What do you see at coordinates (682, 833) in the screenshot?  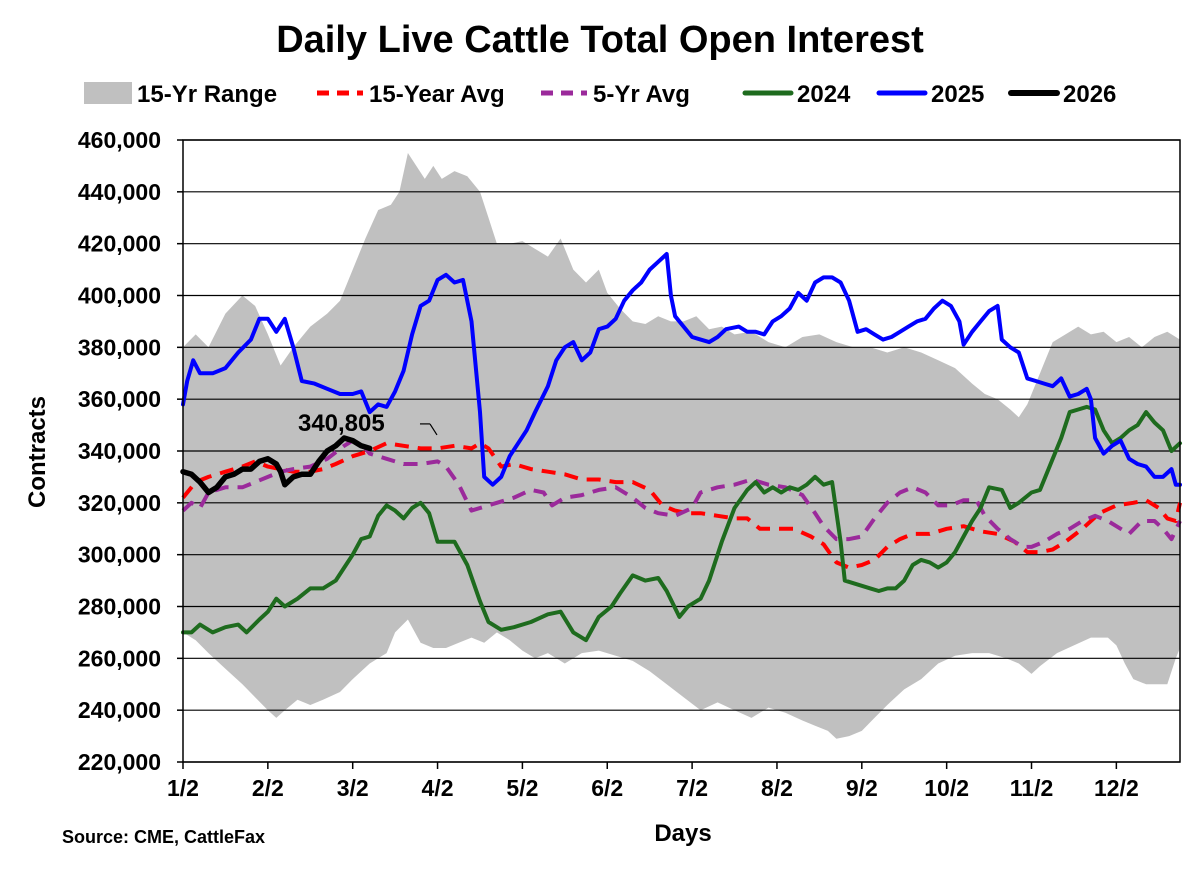 I see `x-axis-label: Days` at bounding box center [682, 833].